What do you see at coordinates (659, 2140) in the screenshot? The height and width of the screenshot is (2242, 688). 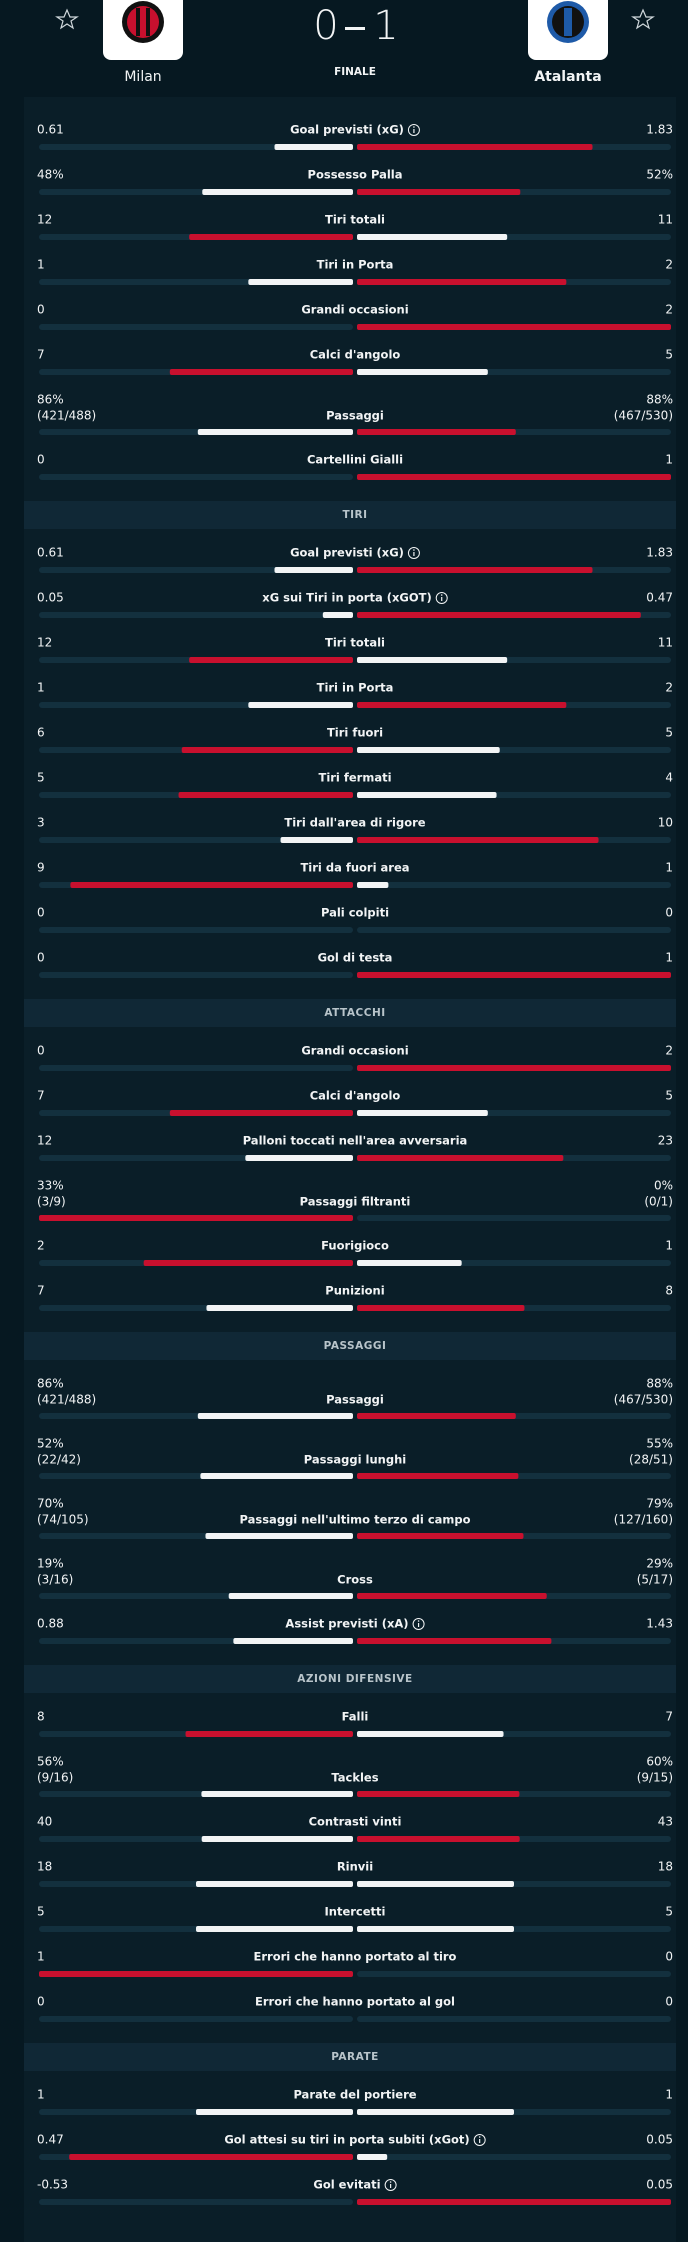 I see `away-value: 0.05` at bounding box center [659, 2140].